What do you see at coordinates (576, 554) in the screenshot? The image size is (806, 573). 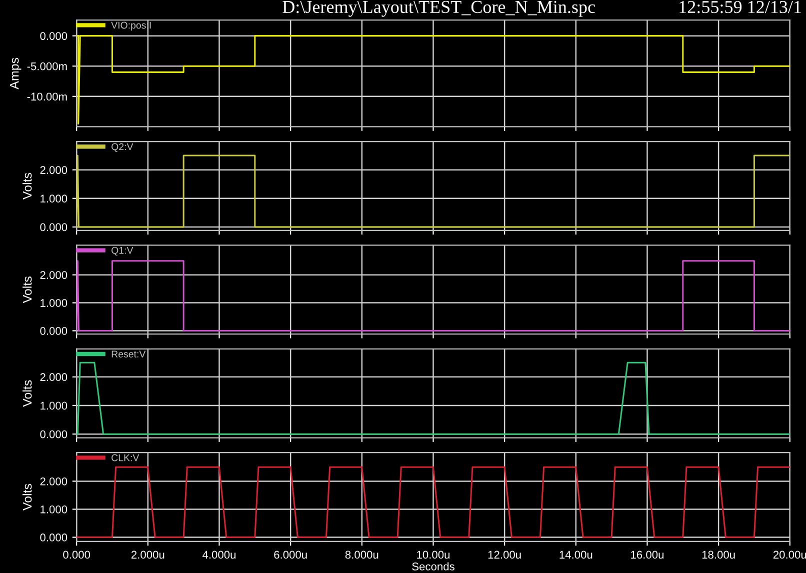 I see `x-tick-label: 14.00u` at bounding box center [576, 554].